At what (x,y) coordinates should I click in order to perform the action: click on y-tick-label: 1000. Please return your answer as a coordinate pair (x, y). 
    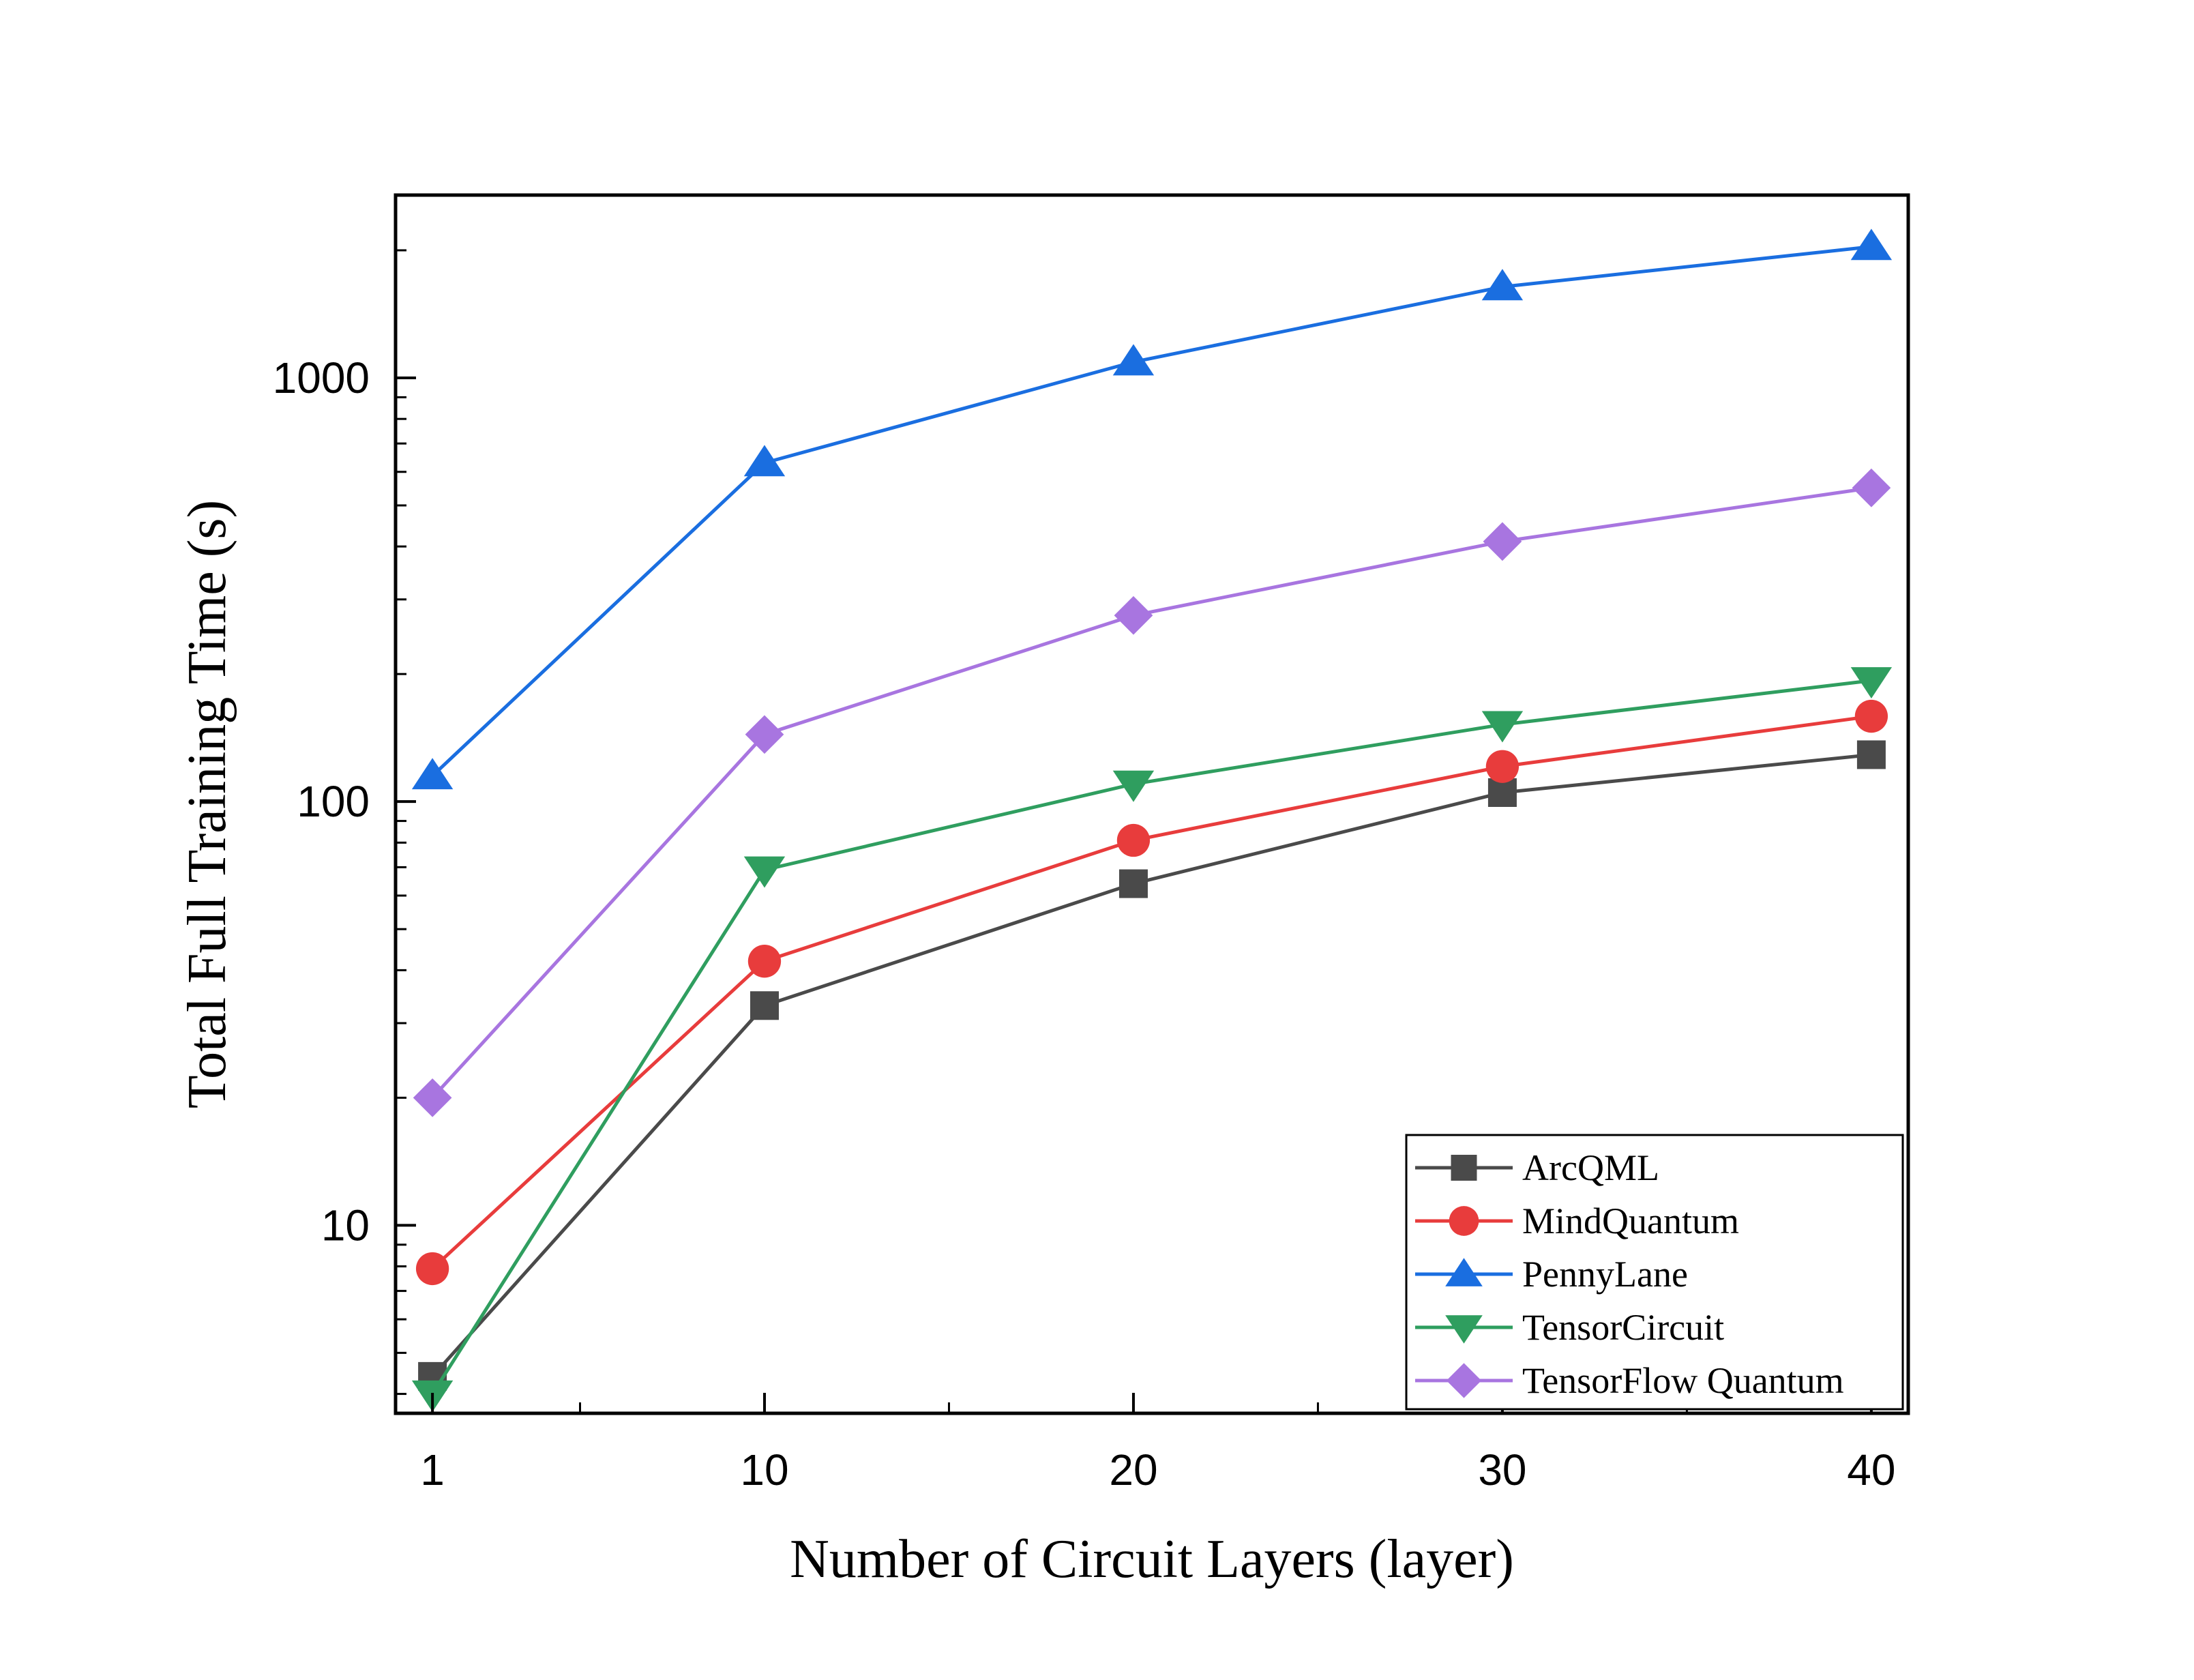
    Looking at the image, I should click on (321, 377).